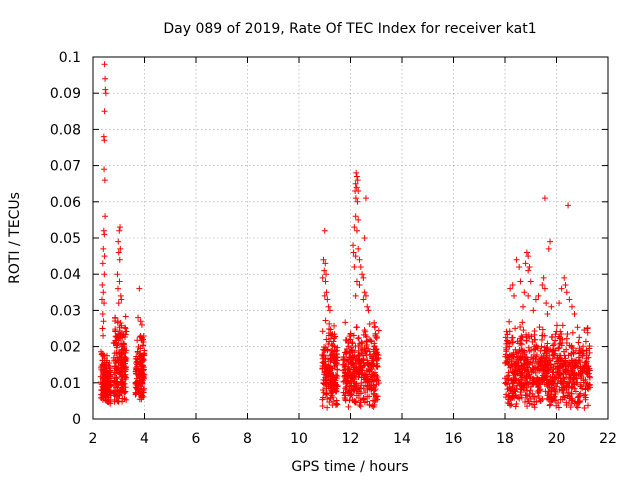 This screenshot has height=480, width=640. What do you see at coordinates (76, 420) in the screenshot?
I see `y-tick-label: 0` at bounding box center [76, 420].